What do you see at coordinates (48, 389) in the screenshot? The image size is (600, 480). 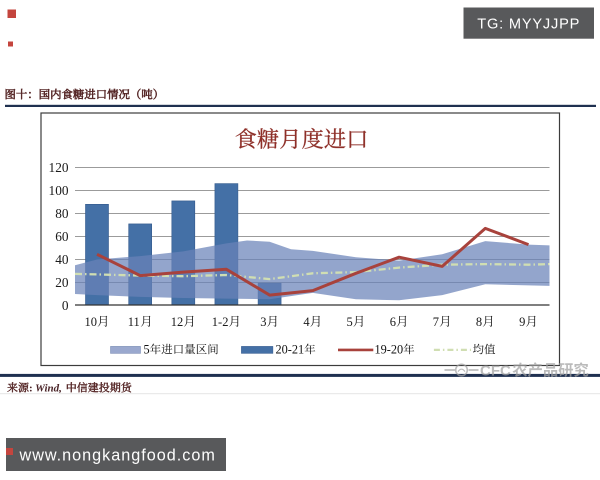 I see `svg-text: Wind,` at bounding box center [48, 389].